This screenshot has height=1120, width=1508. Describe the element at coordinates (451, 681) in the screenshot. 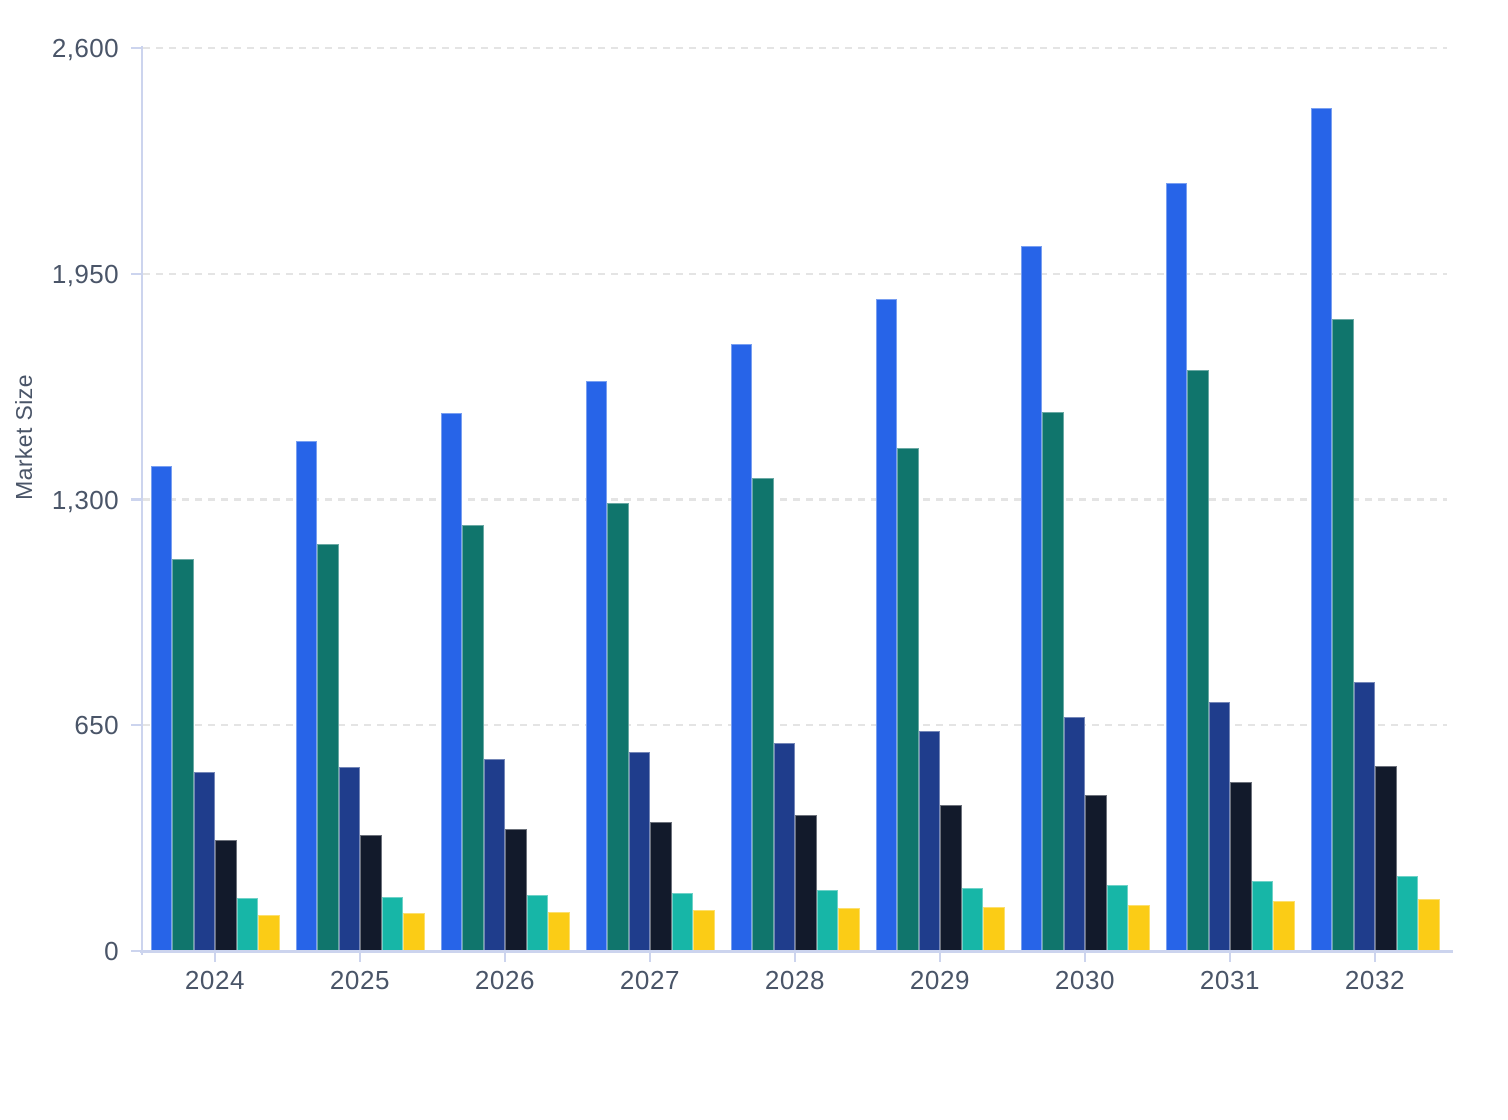

I see `bar-series-blue-2026` at that location.